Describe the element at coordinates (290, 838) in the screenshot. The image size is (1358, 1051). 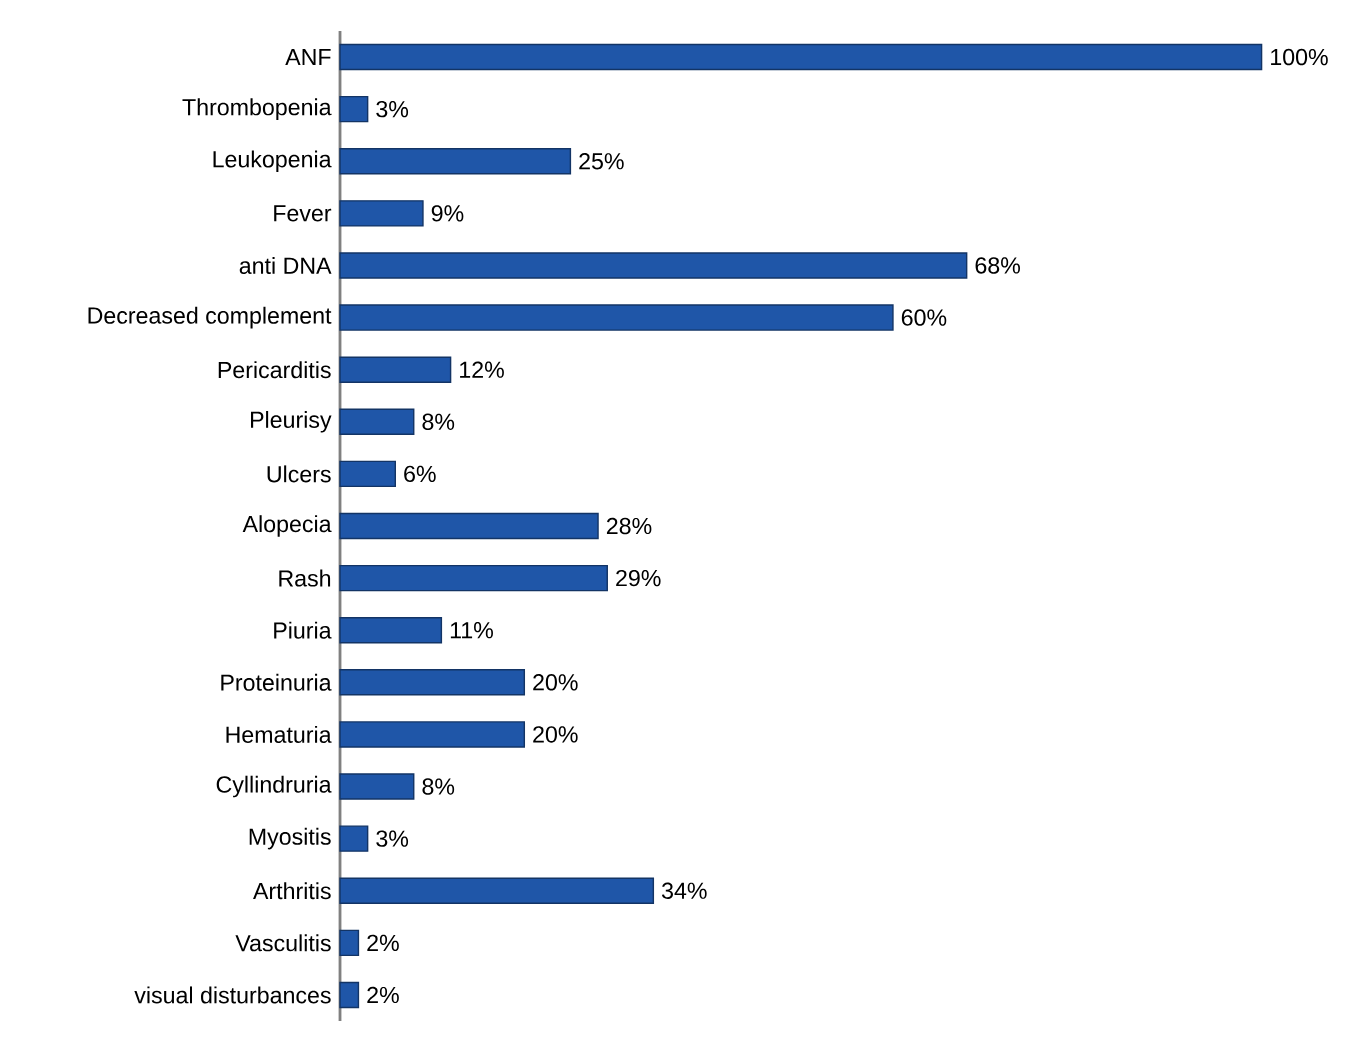
I see `y-tick-label: Myositis` at that location.